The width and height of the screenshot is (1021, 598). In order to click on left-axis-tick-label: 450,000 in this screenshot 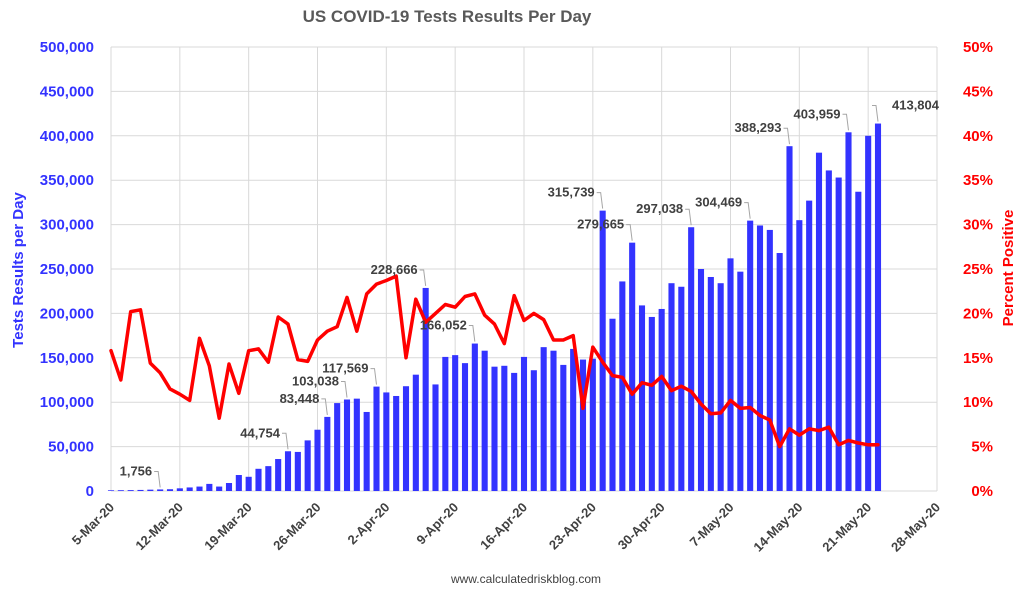, I will do `click(67, 91)`.